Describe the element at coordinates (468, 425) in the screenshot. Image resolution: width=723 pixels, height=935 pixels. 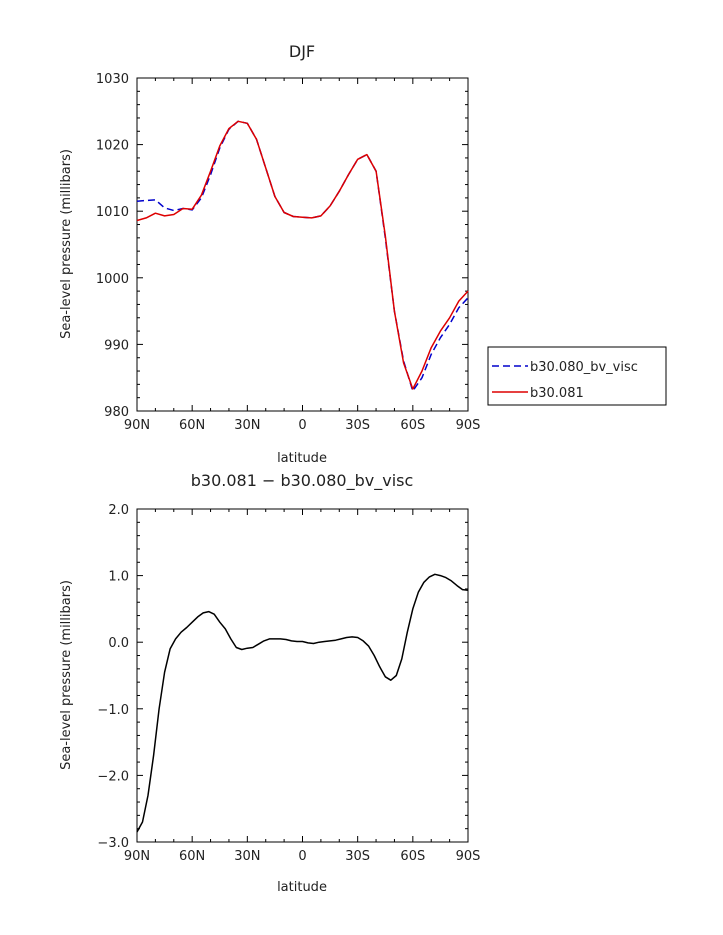
I see `top-x-tick-label: 90S` at that location.